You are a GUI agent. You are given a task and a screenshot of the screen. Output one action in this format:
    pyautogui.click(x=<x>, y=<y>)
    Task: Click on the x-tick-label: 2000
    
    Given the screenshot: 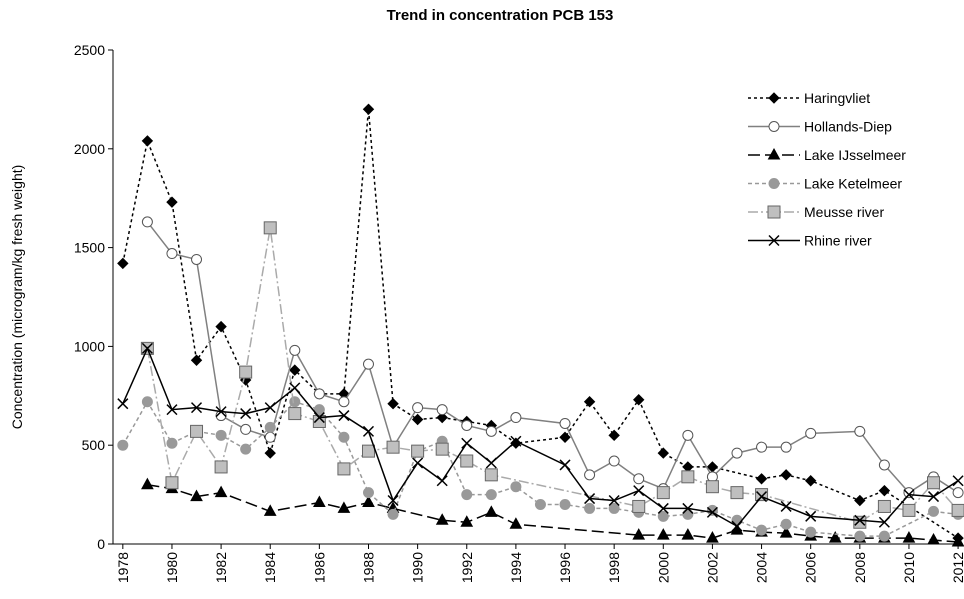 What is the action you would take?
    pyautogui.click(x=663, y=567)
    